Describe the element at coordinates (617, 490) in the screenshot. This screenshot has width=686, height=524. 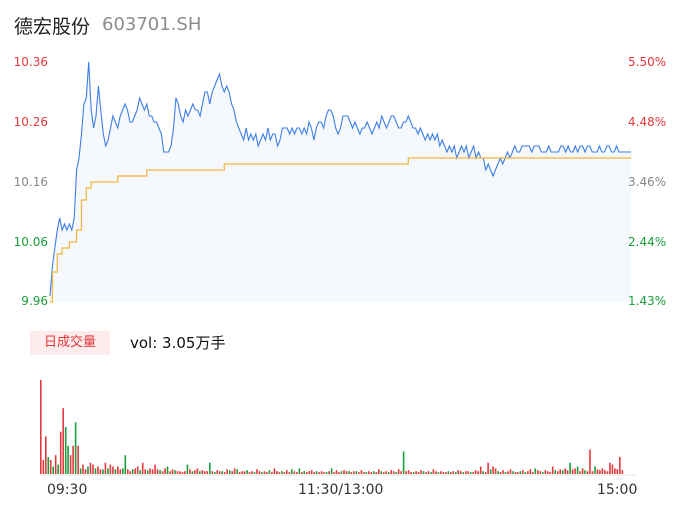
I see `time-label-close: 15:00` at that location.